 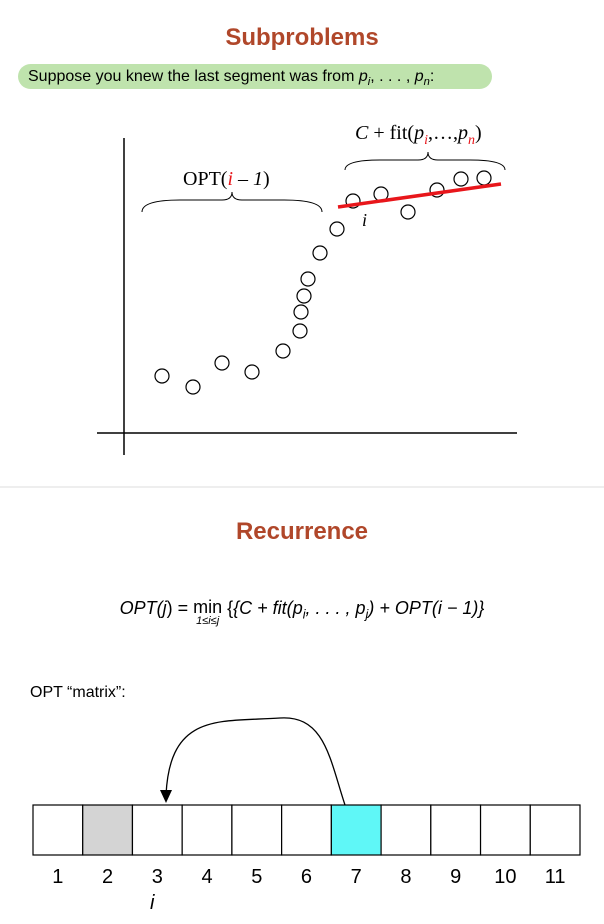 I want to click on arrow, so click(x=255, y=761).